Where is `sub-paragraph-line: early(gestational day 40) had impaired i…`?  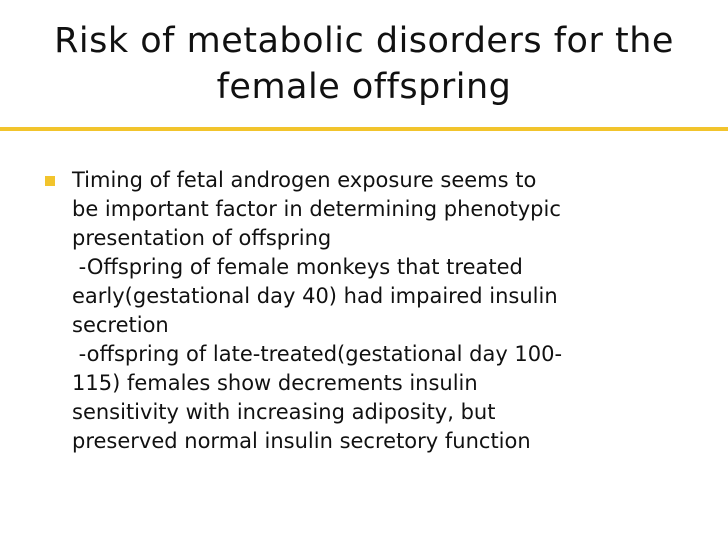
sub-paragraph-line: early(gestational day 40) had impaired i… is located at coordinates (315, 296).